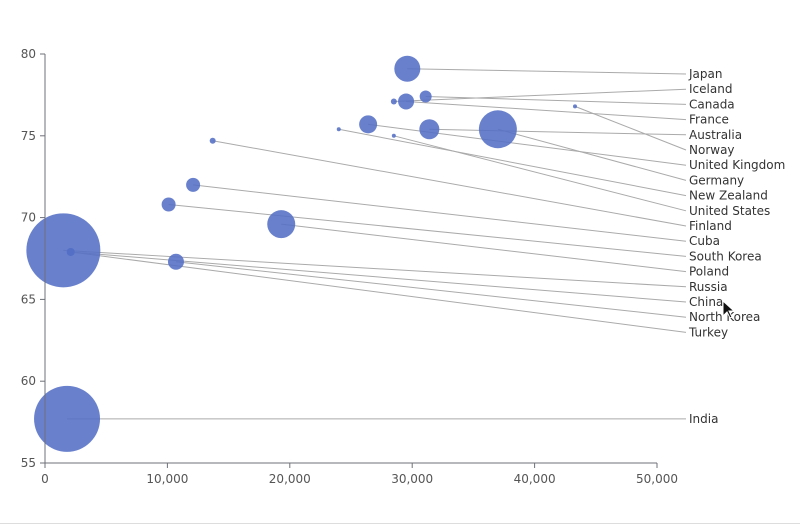 This screenshot has height=526, width=800. What do you see at coordinates (709, 272) in the screenshot?
I see `label-poland: Poland` at bounding box center [709, 272].